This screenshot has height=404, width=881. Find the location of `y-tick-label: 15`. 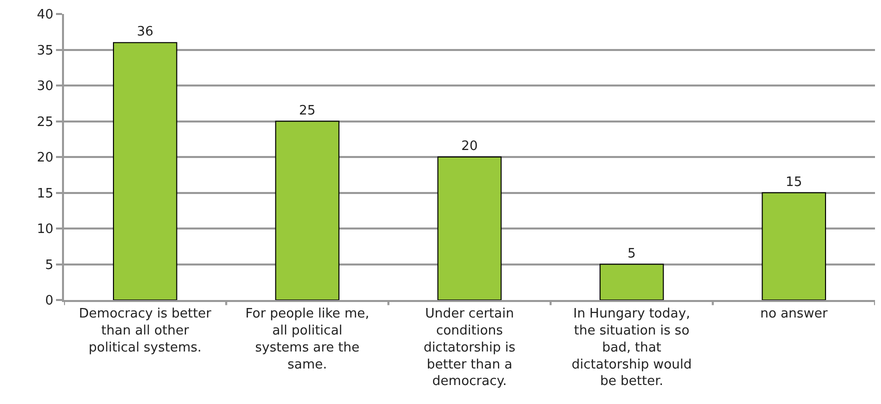

y-tick-label: 15 is located at coordinates (45, 194).